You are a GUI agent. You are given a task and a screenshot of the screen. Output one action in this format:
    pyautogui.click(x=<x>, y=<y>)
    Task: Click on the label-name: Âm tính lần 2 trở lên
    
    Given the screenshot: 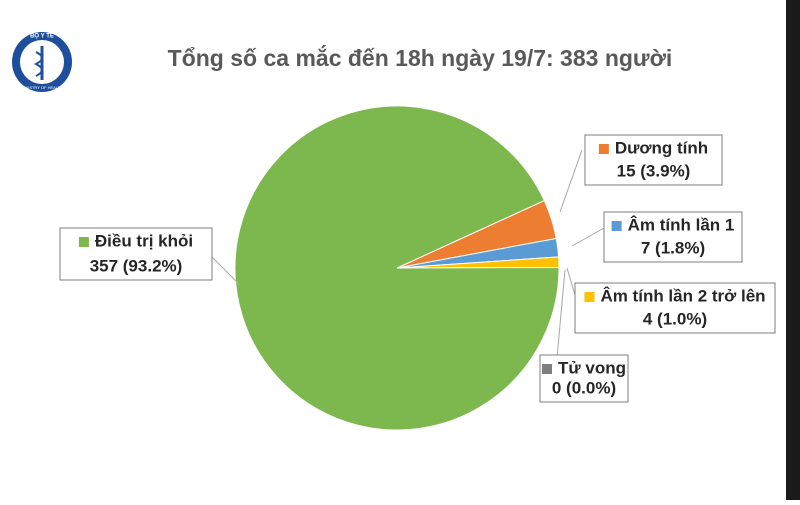 What is the action you would take?
    pyautogui.click(x=682, y=295)
    